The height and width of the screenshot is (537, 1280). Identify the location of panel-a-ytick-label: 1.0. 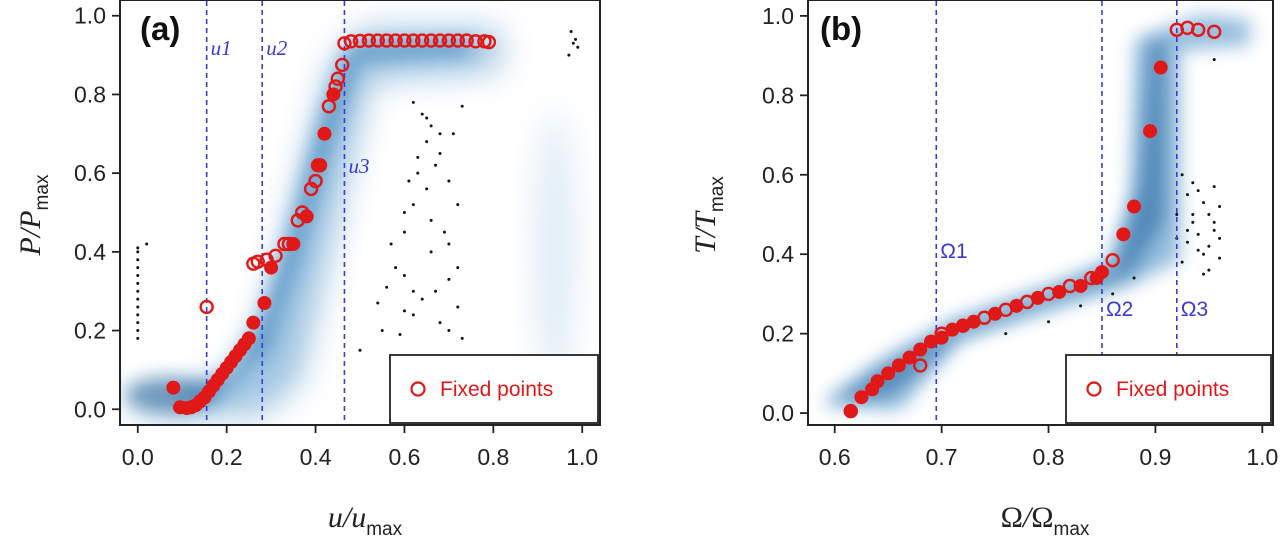
(90, 16).